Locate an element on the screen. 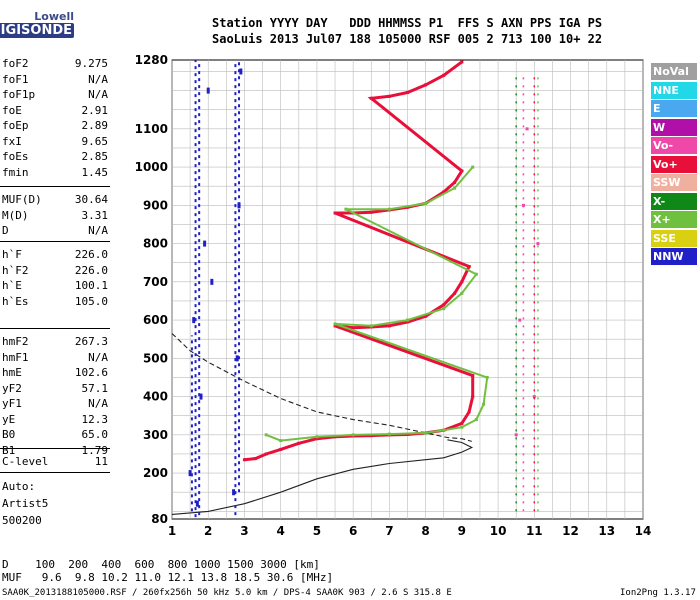 Image resolution: width=700 pixels, height=600 pixels. y-tick-label: 1100 is located at coordinates (151, 129).